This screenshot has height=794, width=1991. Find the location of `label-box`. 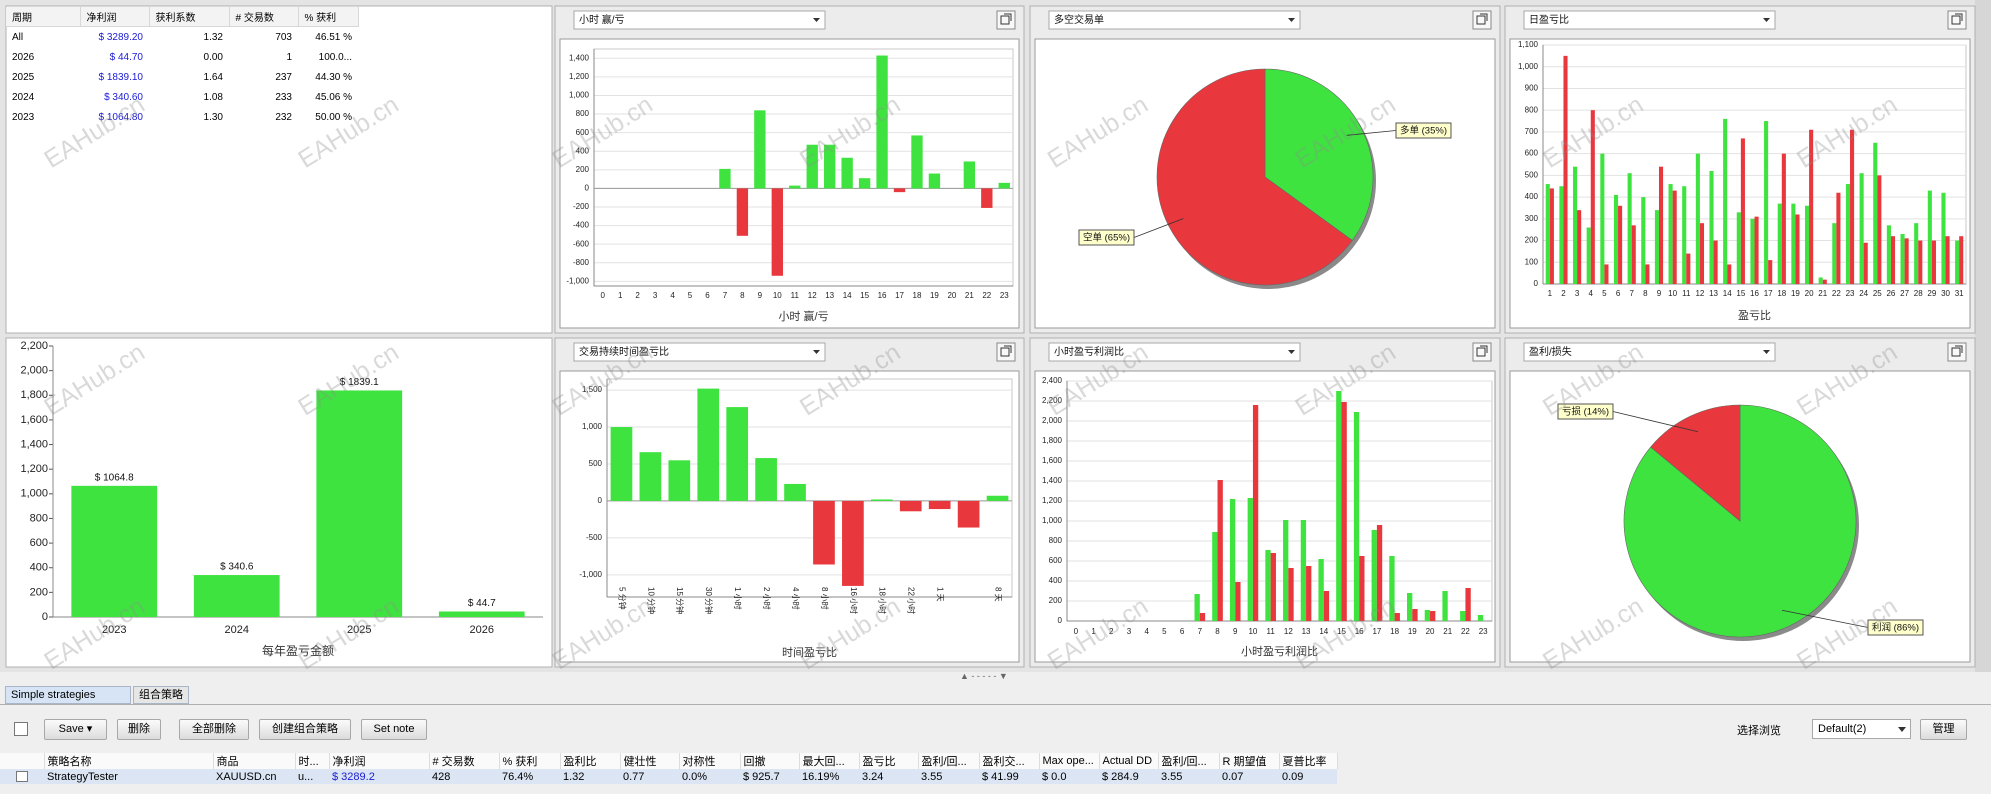

label-box is located at coordinates (1895, 627).